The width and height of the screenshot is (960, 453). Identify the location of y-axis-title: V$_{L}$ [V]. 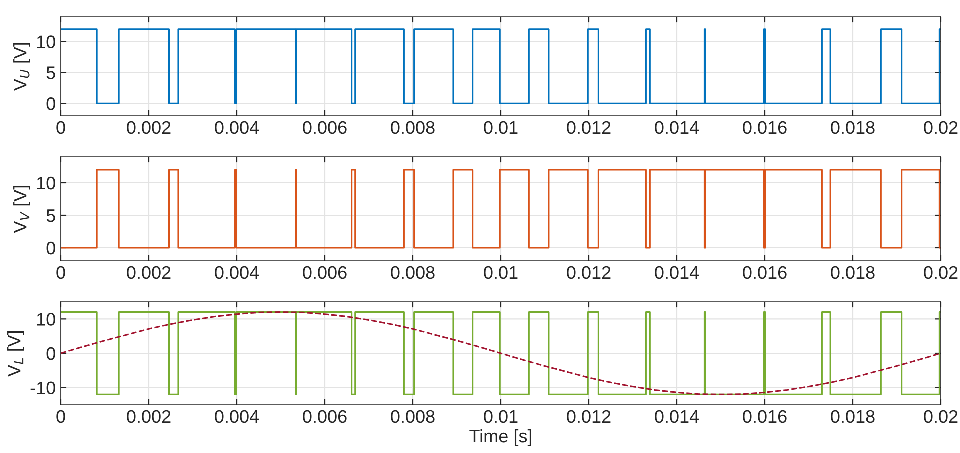
(16, 354).